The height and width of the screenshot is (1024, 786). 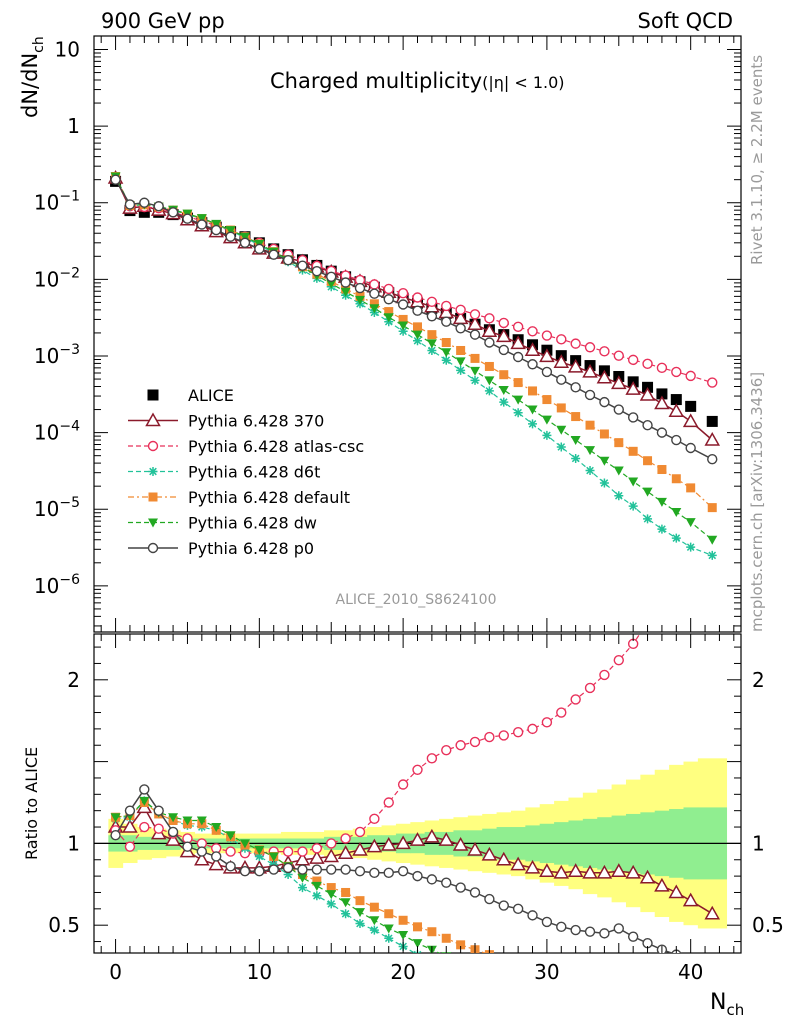 What do you see at coordinates (402, 972) in the screenshot?
I see `x-tick-label: 20` at bounding box center [402, 972].